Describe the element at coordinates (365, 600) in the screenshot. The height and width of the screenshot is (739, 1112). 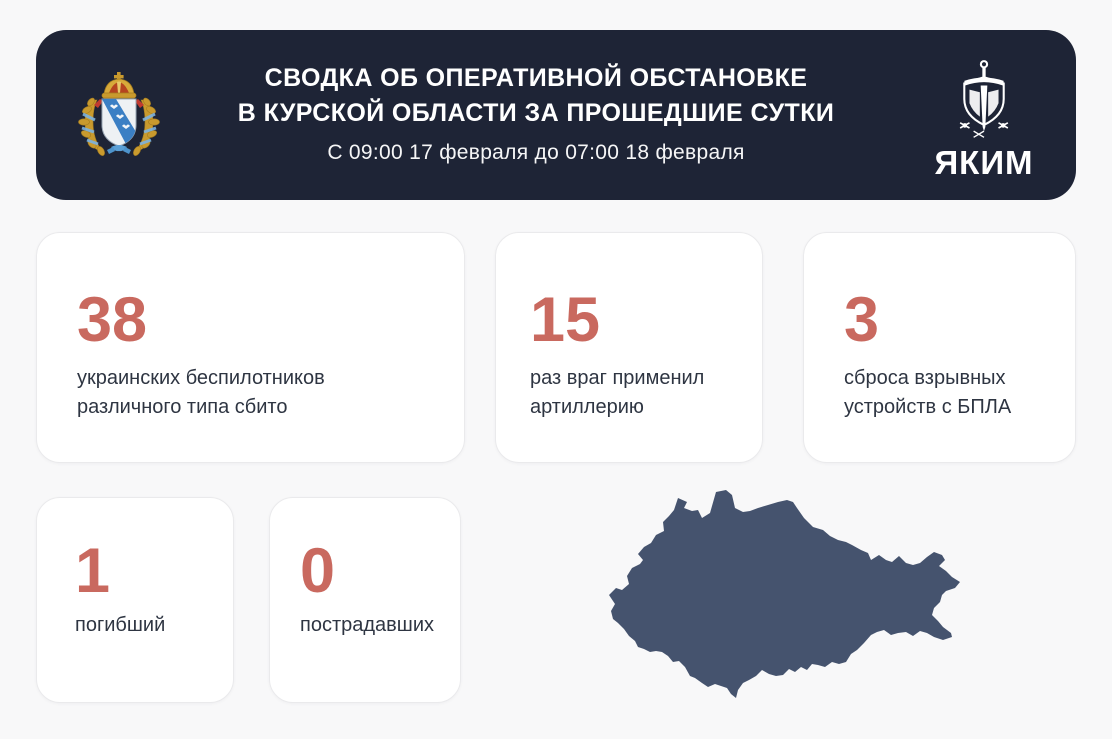
I see `stat-card-injured: 0 пострадавших` at that location.